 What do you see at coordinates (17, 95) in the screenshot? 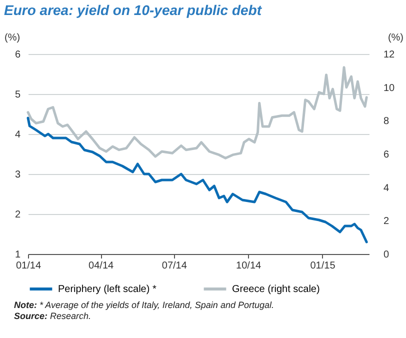
I see `y-tick-label: 5` at bounding box center [17, 95].